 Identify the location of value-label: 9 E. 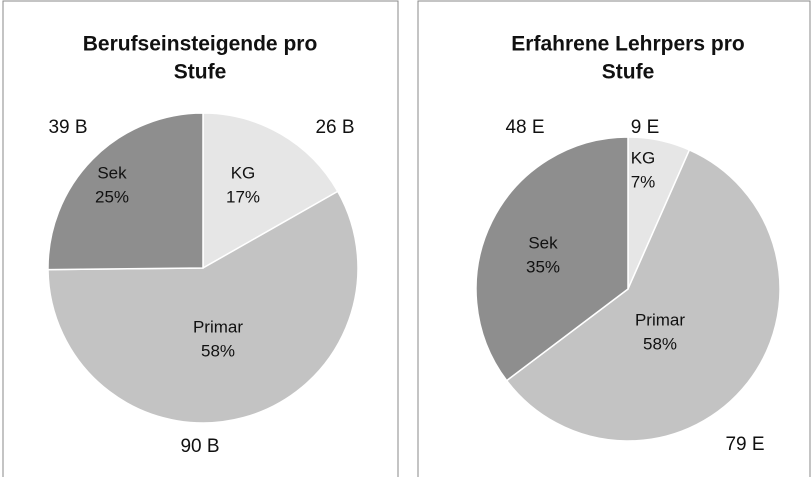
(645, 127).